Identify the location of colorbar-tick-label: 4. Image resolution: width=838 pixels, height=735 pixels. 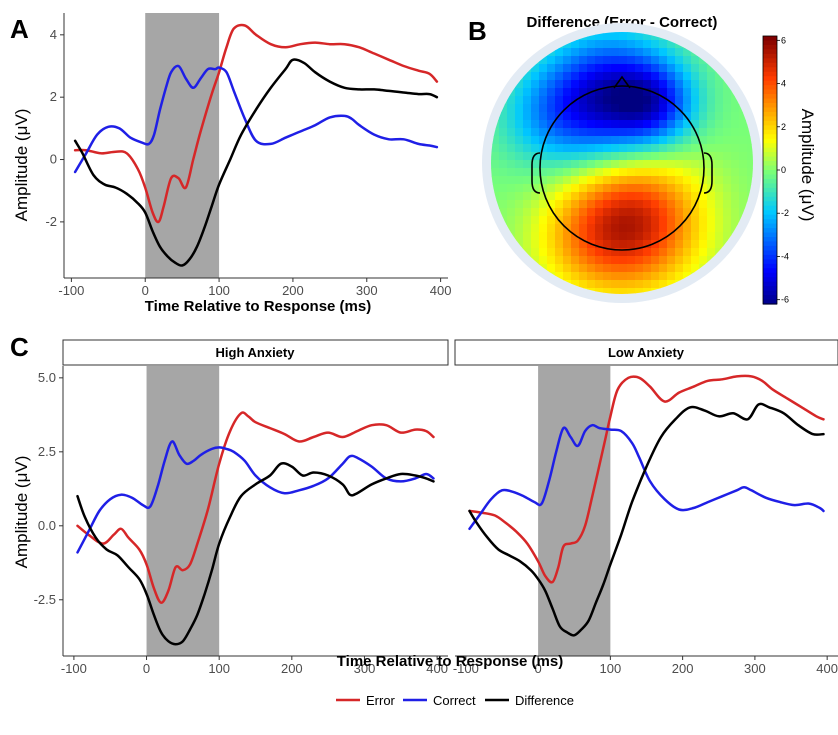
(783, 84).